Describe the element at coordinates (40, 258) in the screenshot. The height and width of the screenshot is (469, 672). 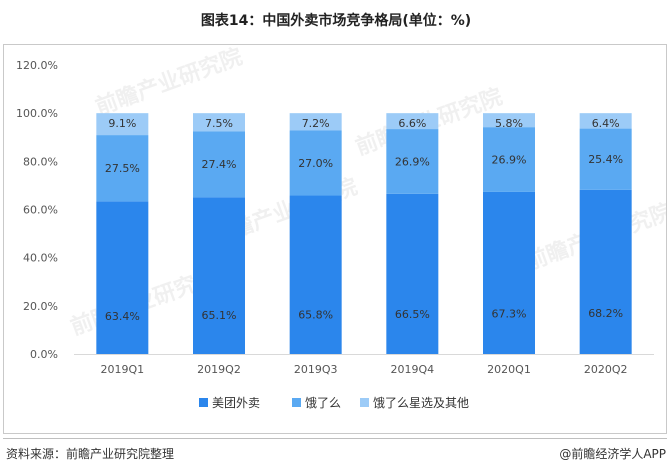
I see `y-tick-label: 40.0%` at that location.